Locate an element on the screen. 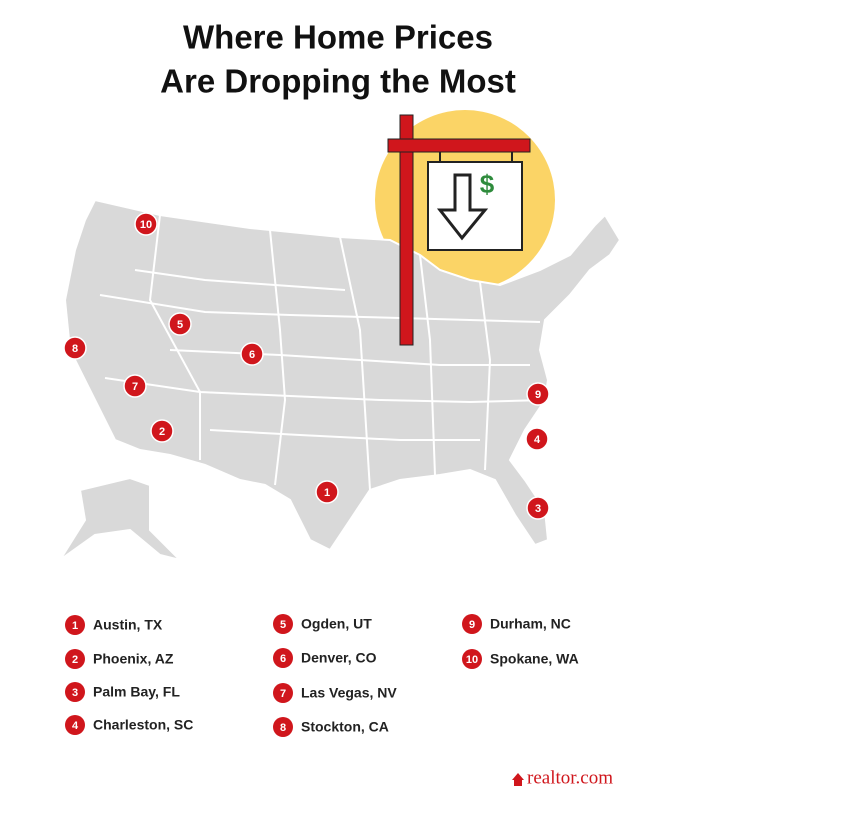 Image resolution: width=857 pixels, height=821 pixels. legend-number: 9 is located at coordinates (472, 625).